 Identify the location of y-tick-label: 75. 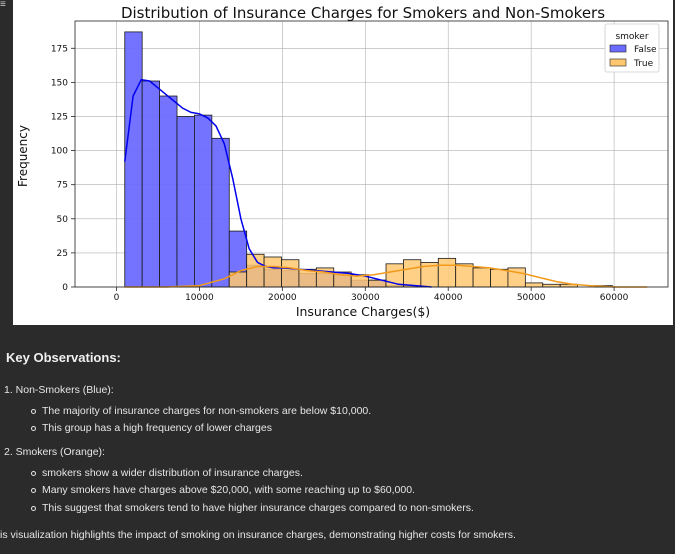
(62, 186).